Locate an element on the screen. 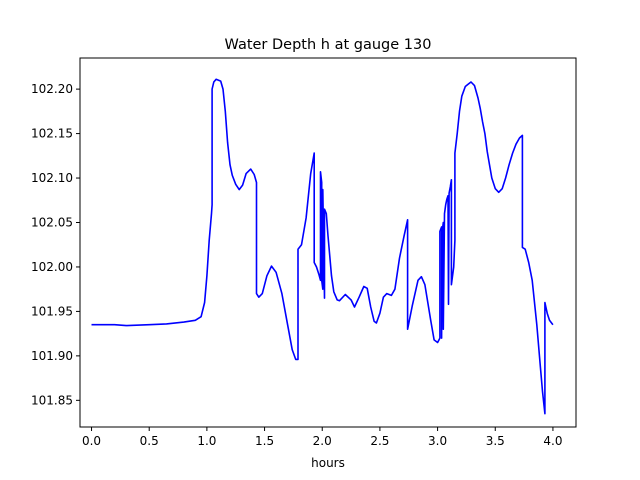  x-tick-label: 2.5 is located at coordinates (379, 441).